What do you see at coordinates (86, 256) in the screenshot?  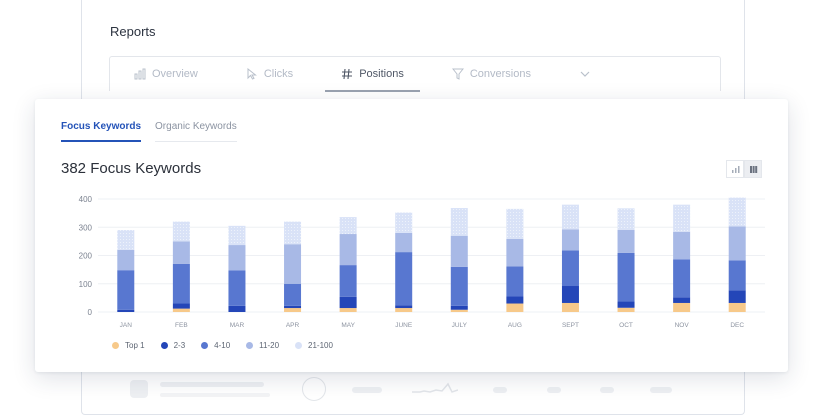 I see `y-tick-label: 200` at bounding box center [86, 256].